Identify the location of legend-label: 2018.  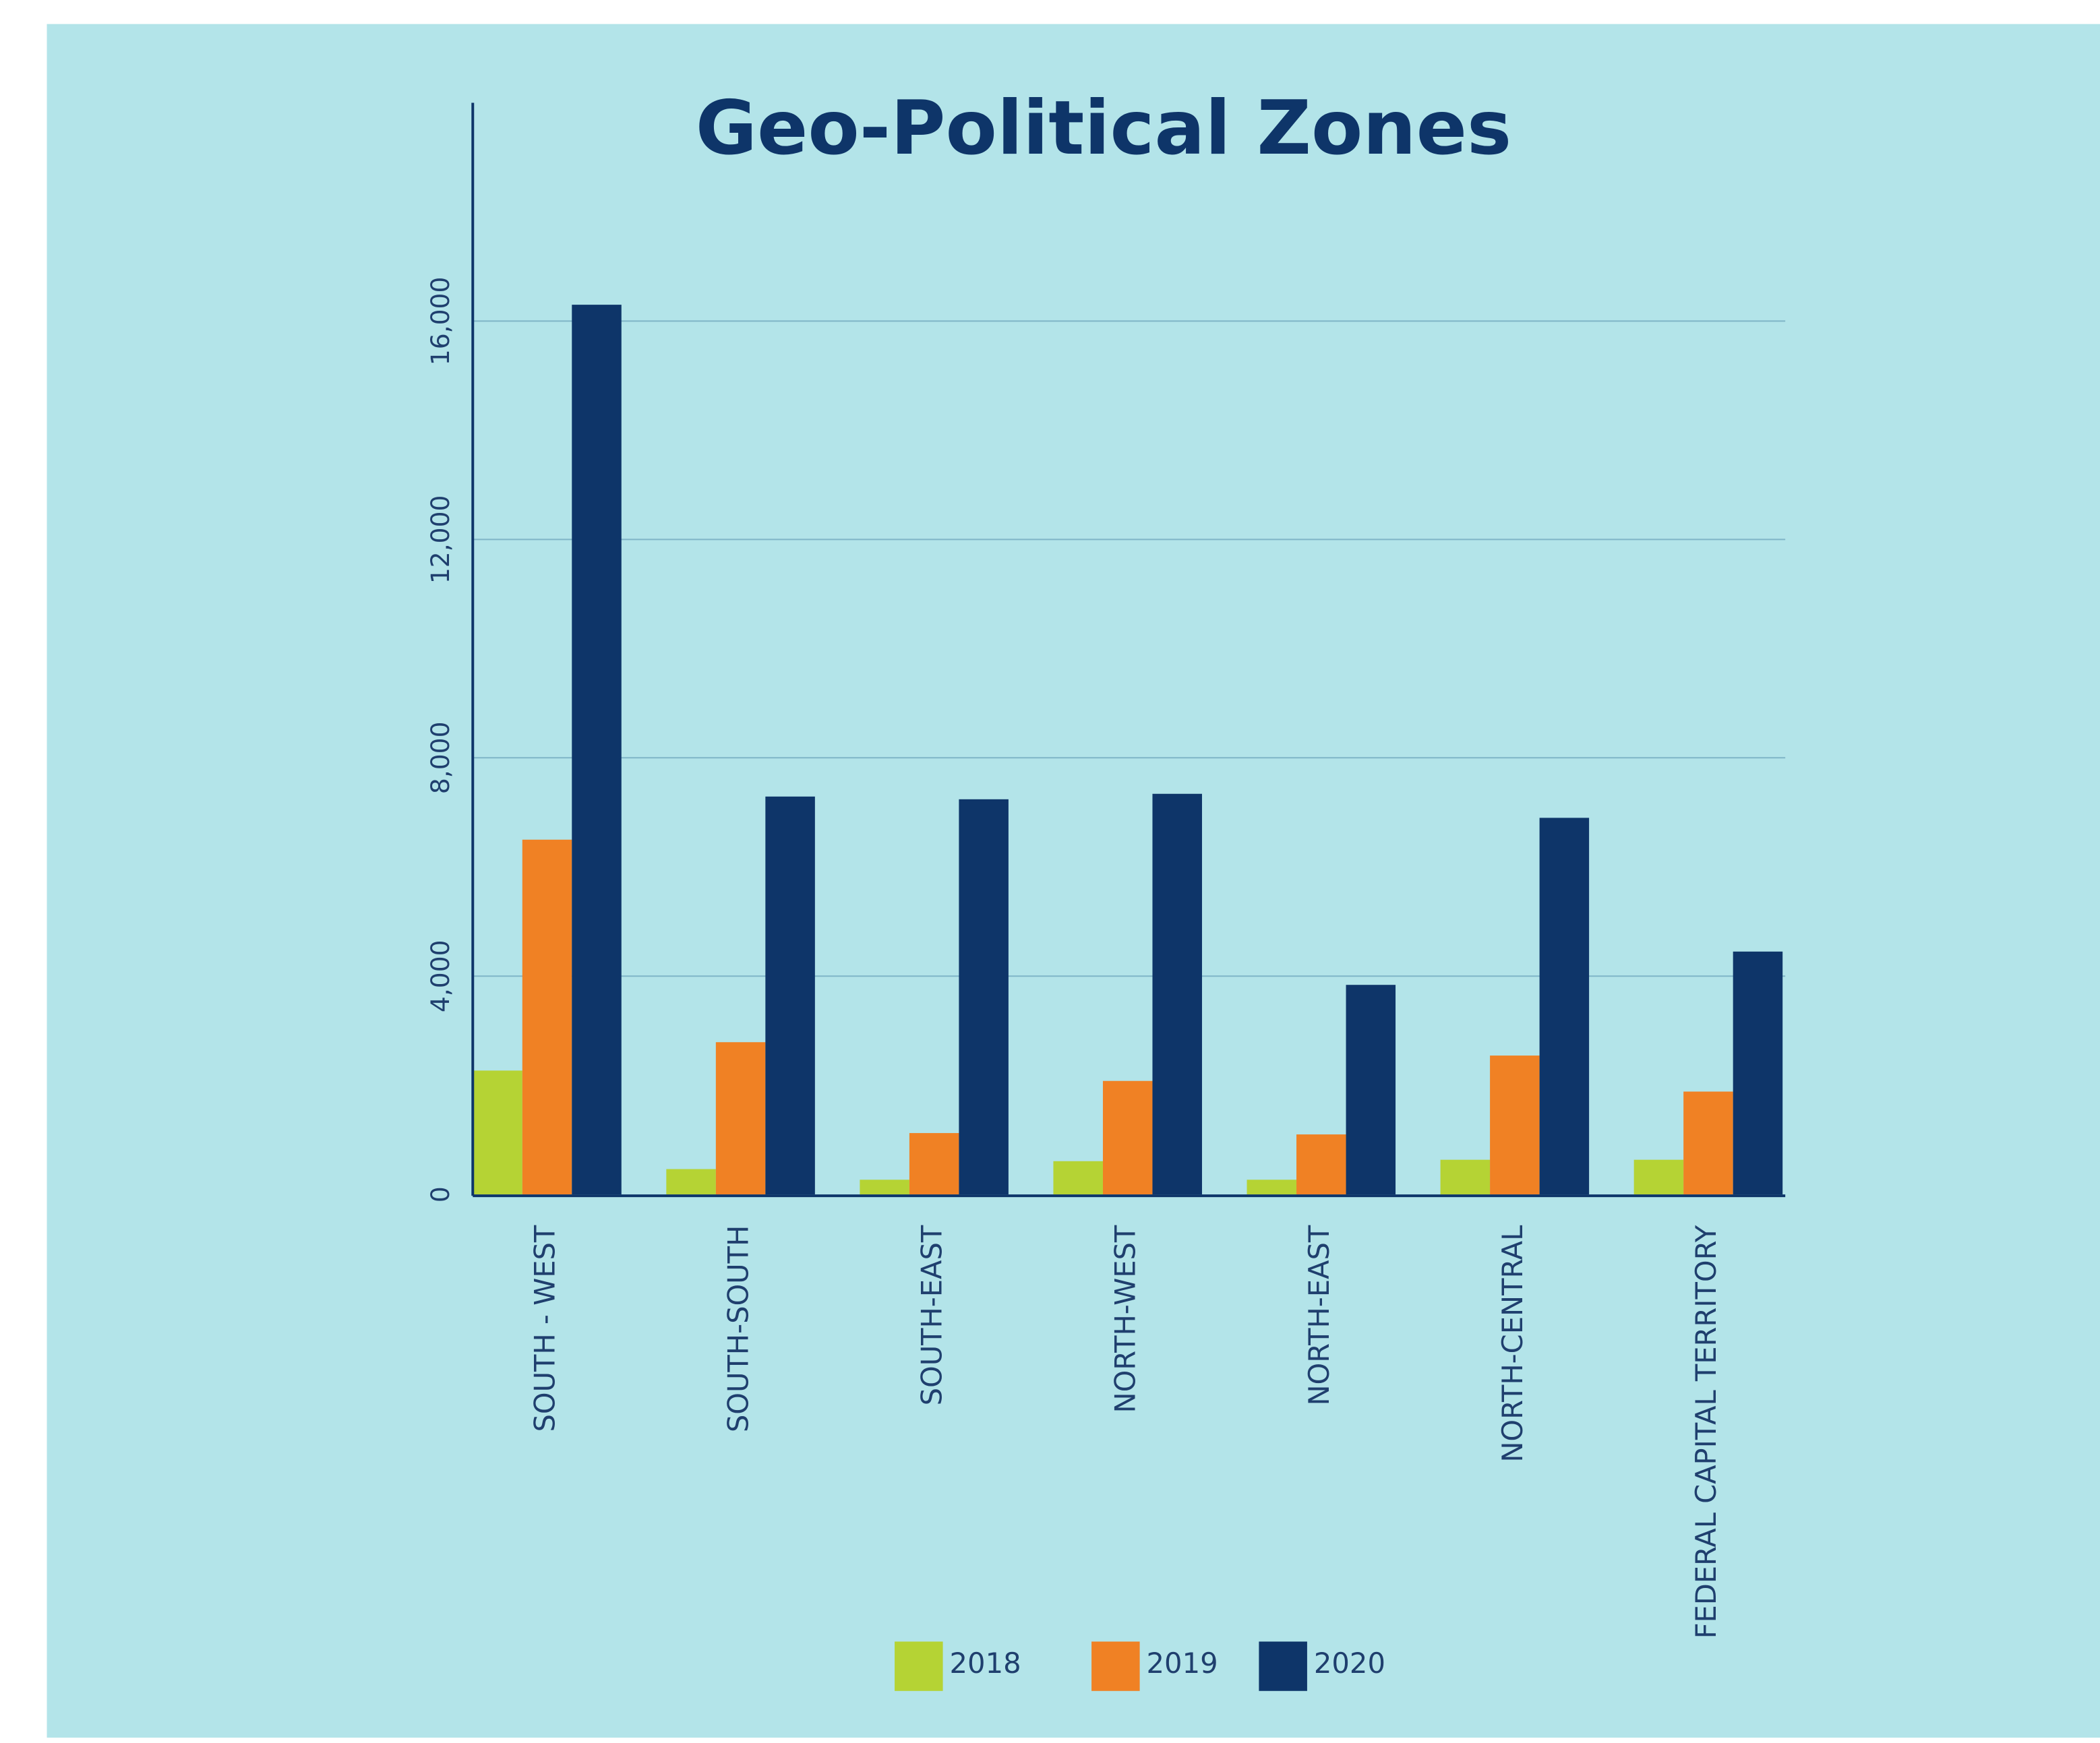
(985, 1664).